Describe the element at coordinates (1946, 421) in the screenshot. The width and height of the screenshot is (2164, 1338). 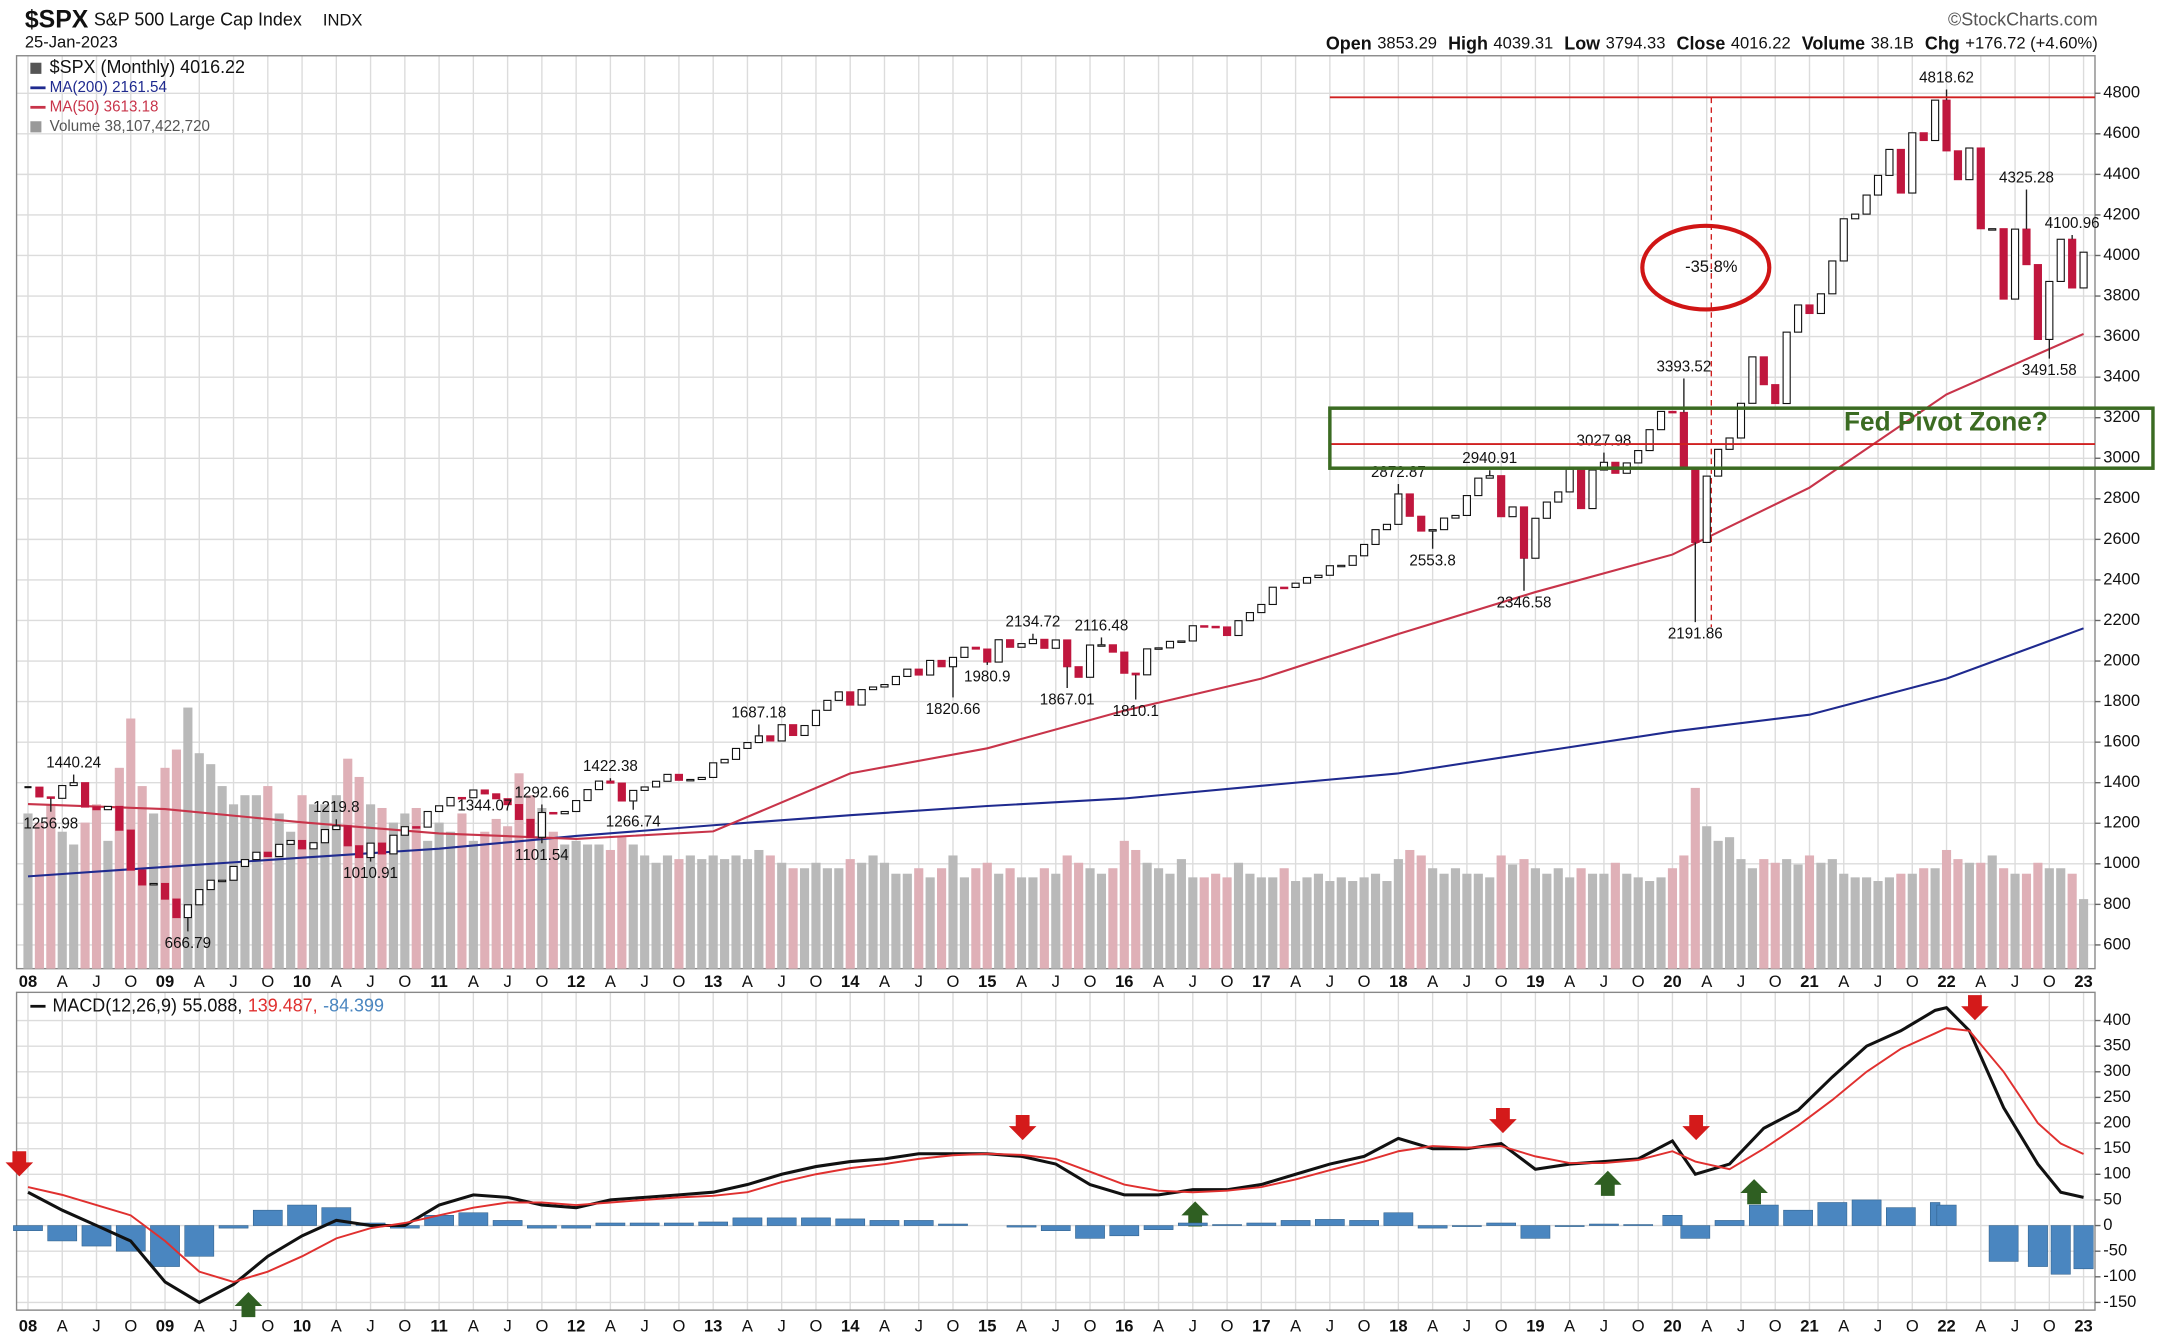
I see `zone-label: Fed Pivot Zone?` at that location.